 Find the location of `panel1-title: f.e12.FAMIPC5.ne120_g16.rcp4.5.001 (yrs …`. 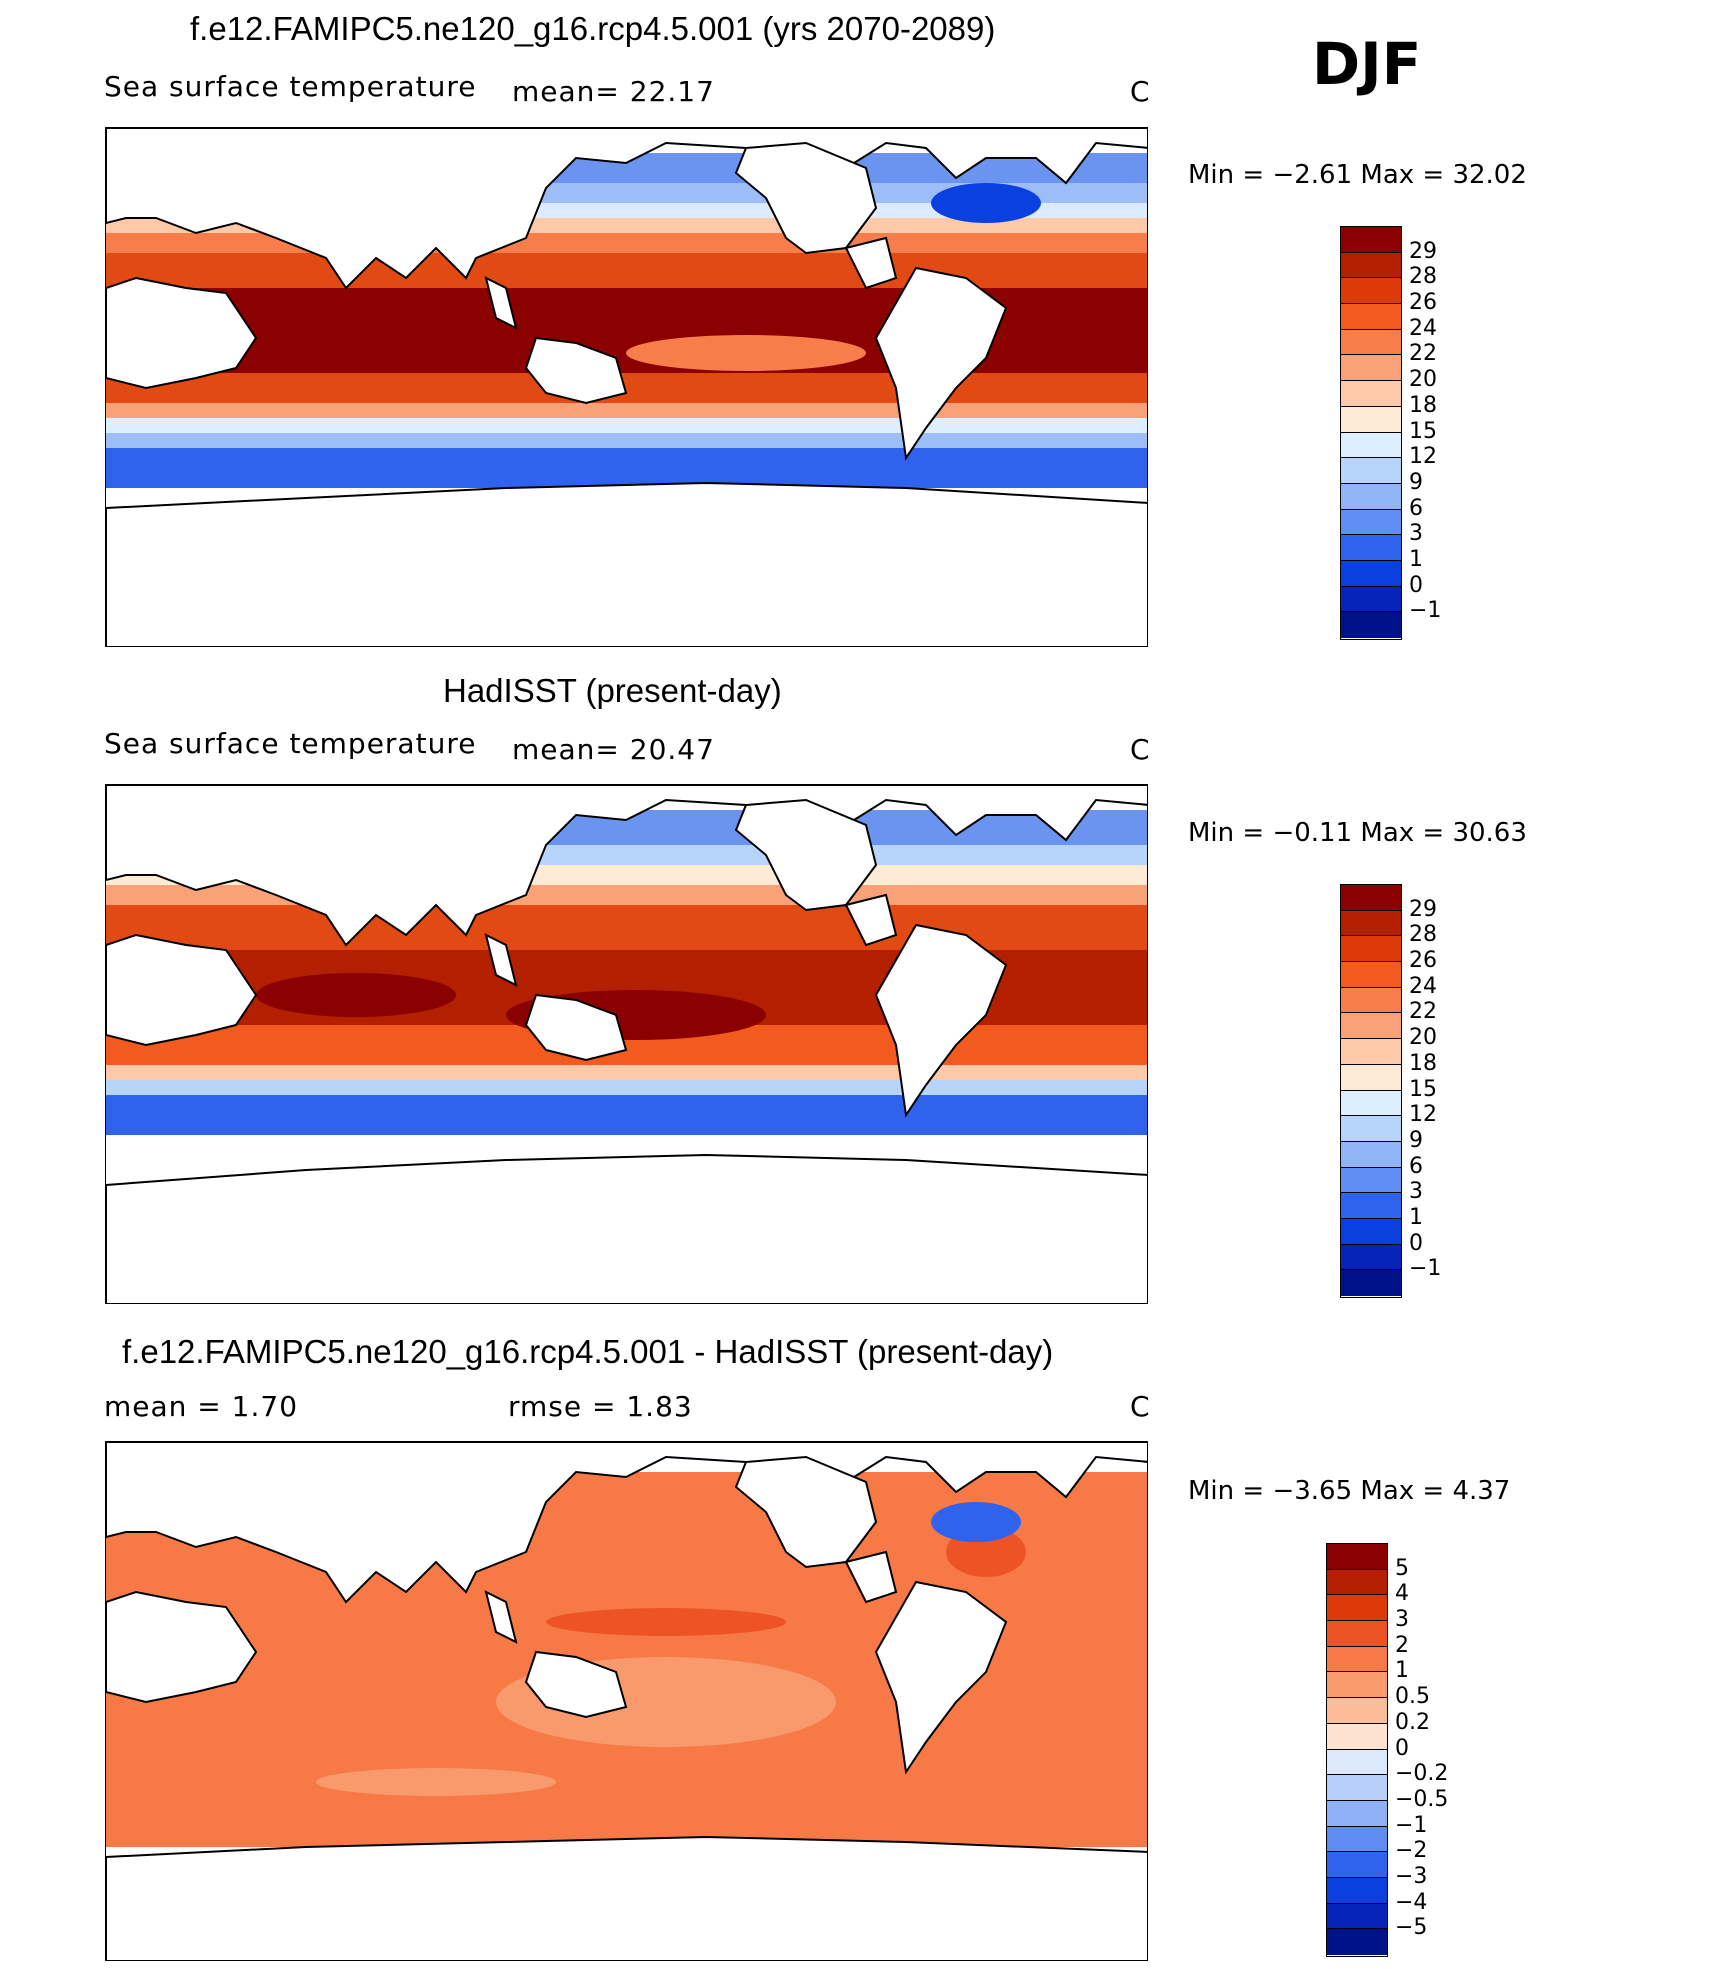

panel1-title: f.e12.FAMIPC5.ne120_g16.rcp4.5.001 (yrs … is located at coordinates (593, 28).